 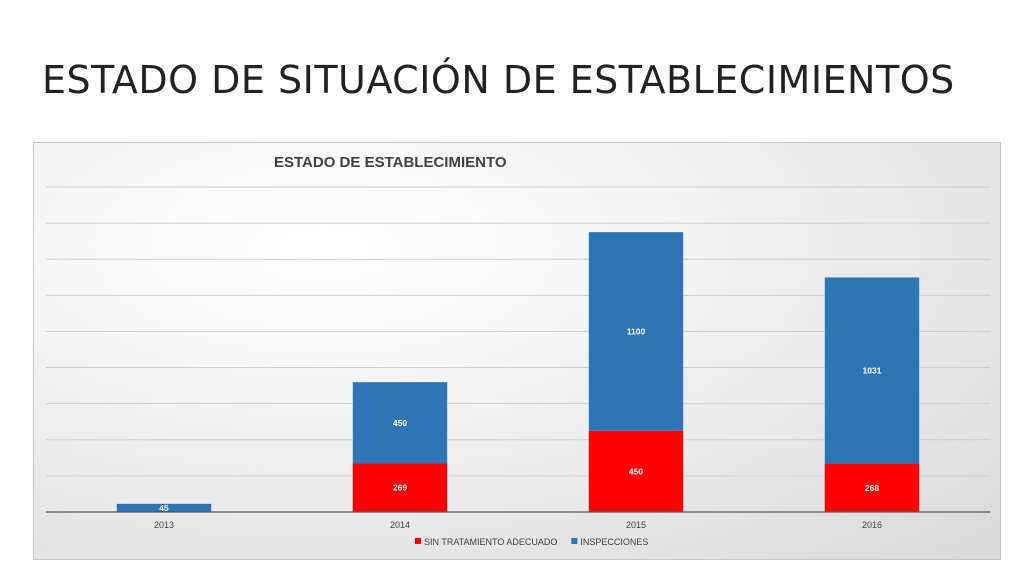 What do you see at coordinates (164, 525) in the screenshot?
I see `x-tick-label: 2013` at bounding box center [164, 525].